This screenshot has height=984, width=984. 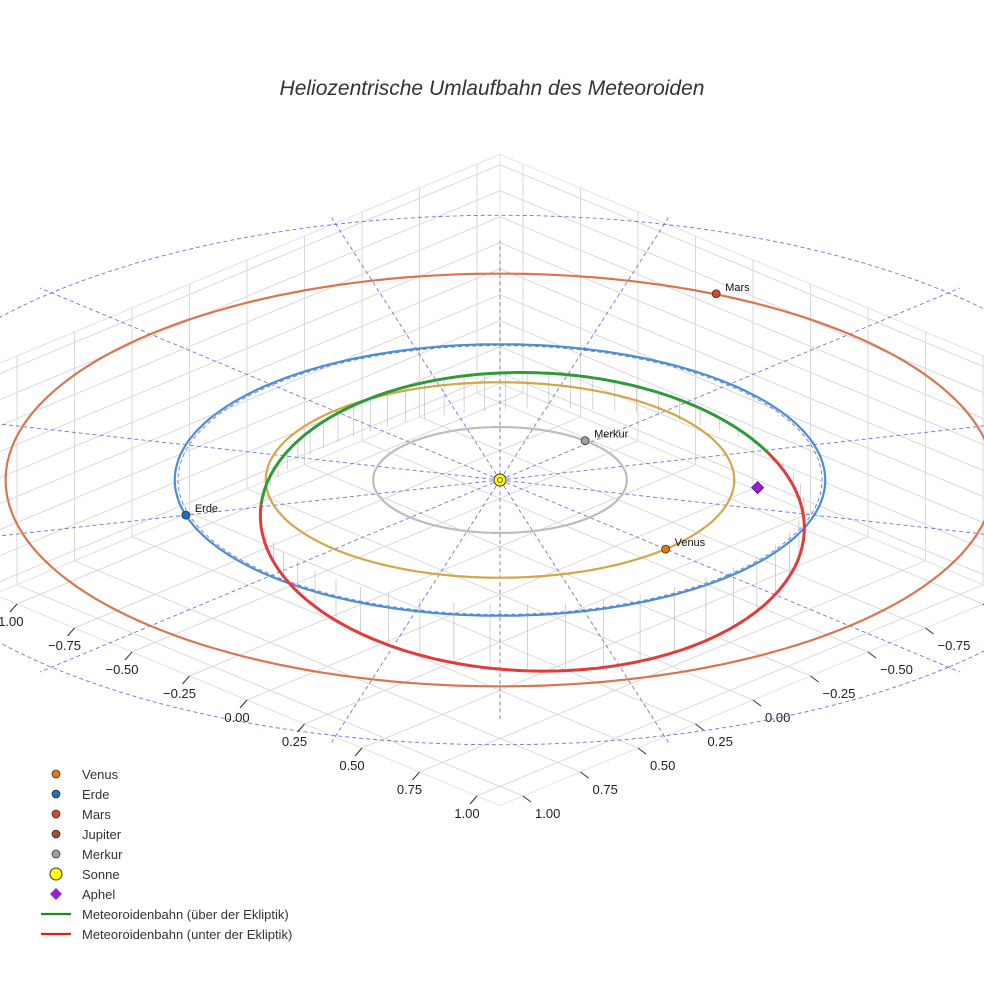 I want to click on planet-merkur, so click(x=585, y=441).